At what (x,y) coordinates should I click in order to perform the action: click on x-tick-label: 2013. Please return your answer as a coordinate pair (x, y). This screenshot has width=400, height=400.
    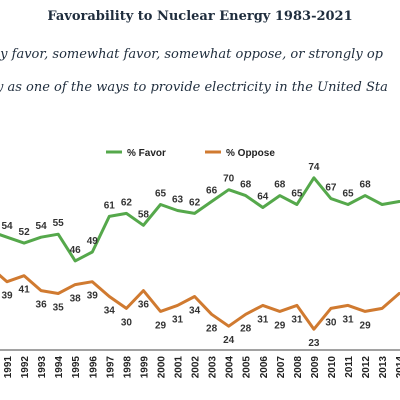
    Looking at the image, I should click on (383, 367).